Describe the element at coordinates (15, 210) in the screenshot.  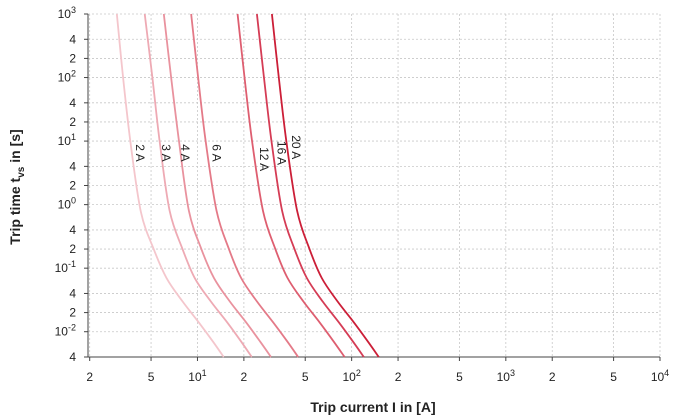
I see `y-axis-title-main: Trip time t` at that location.